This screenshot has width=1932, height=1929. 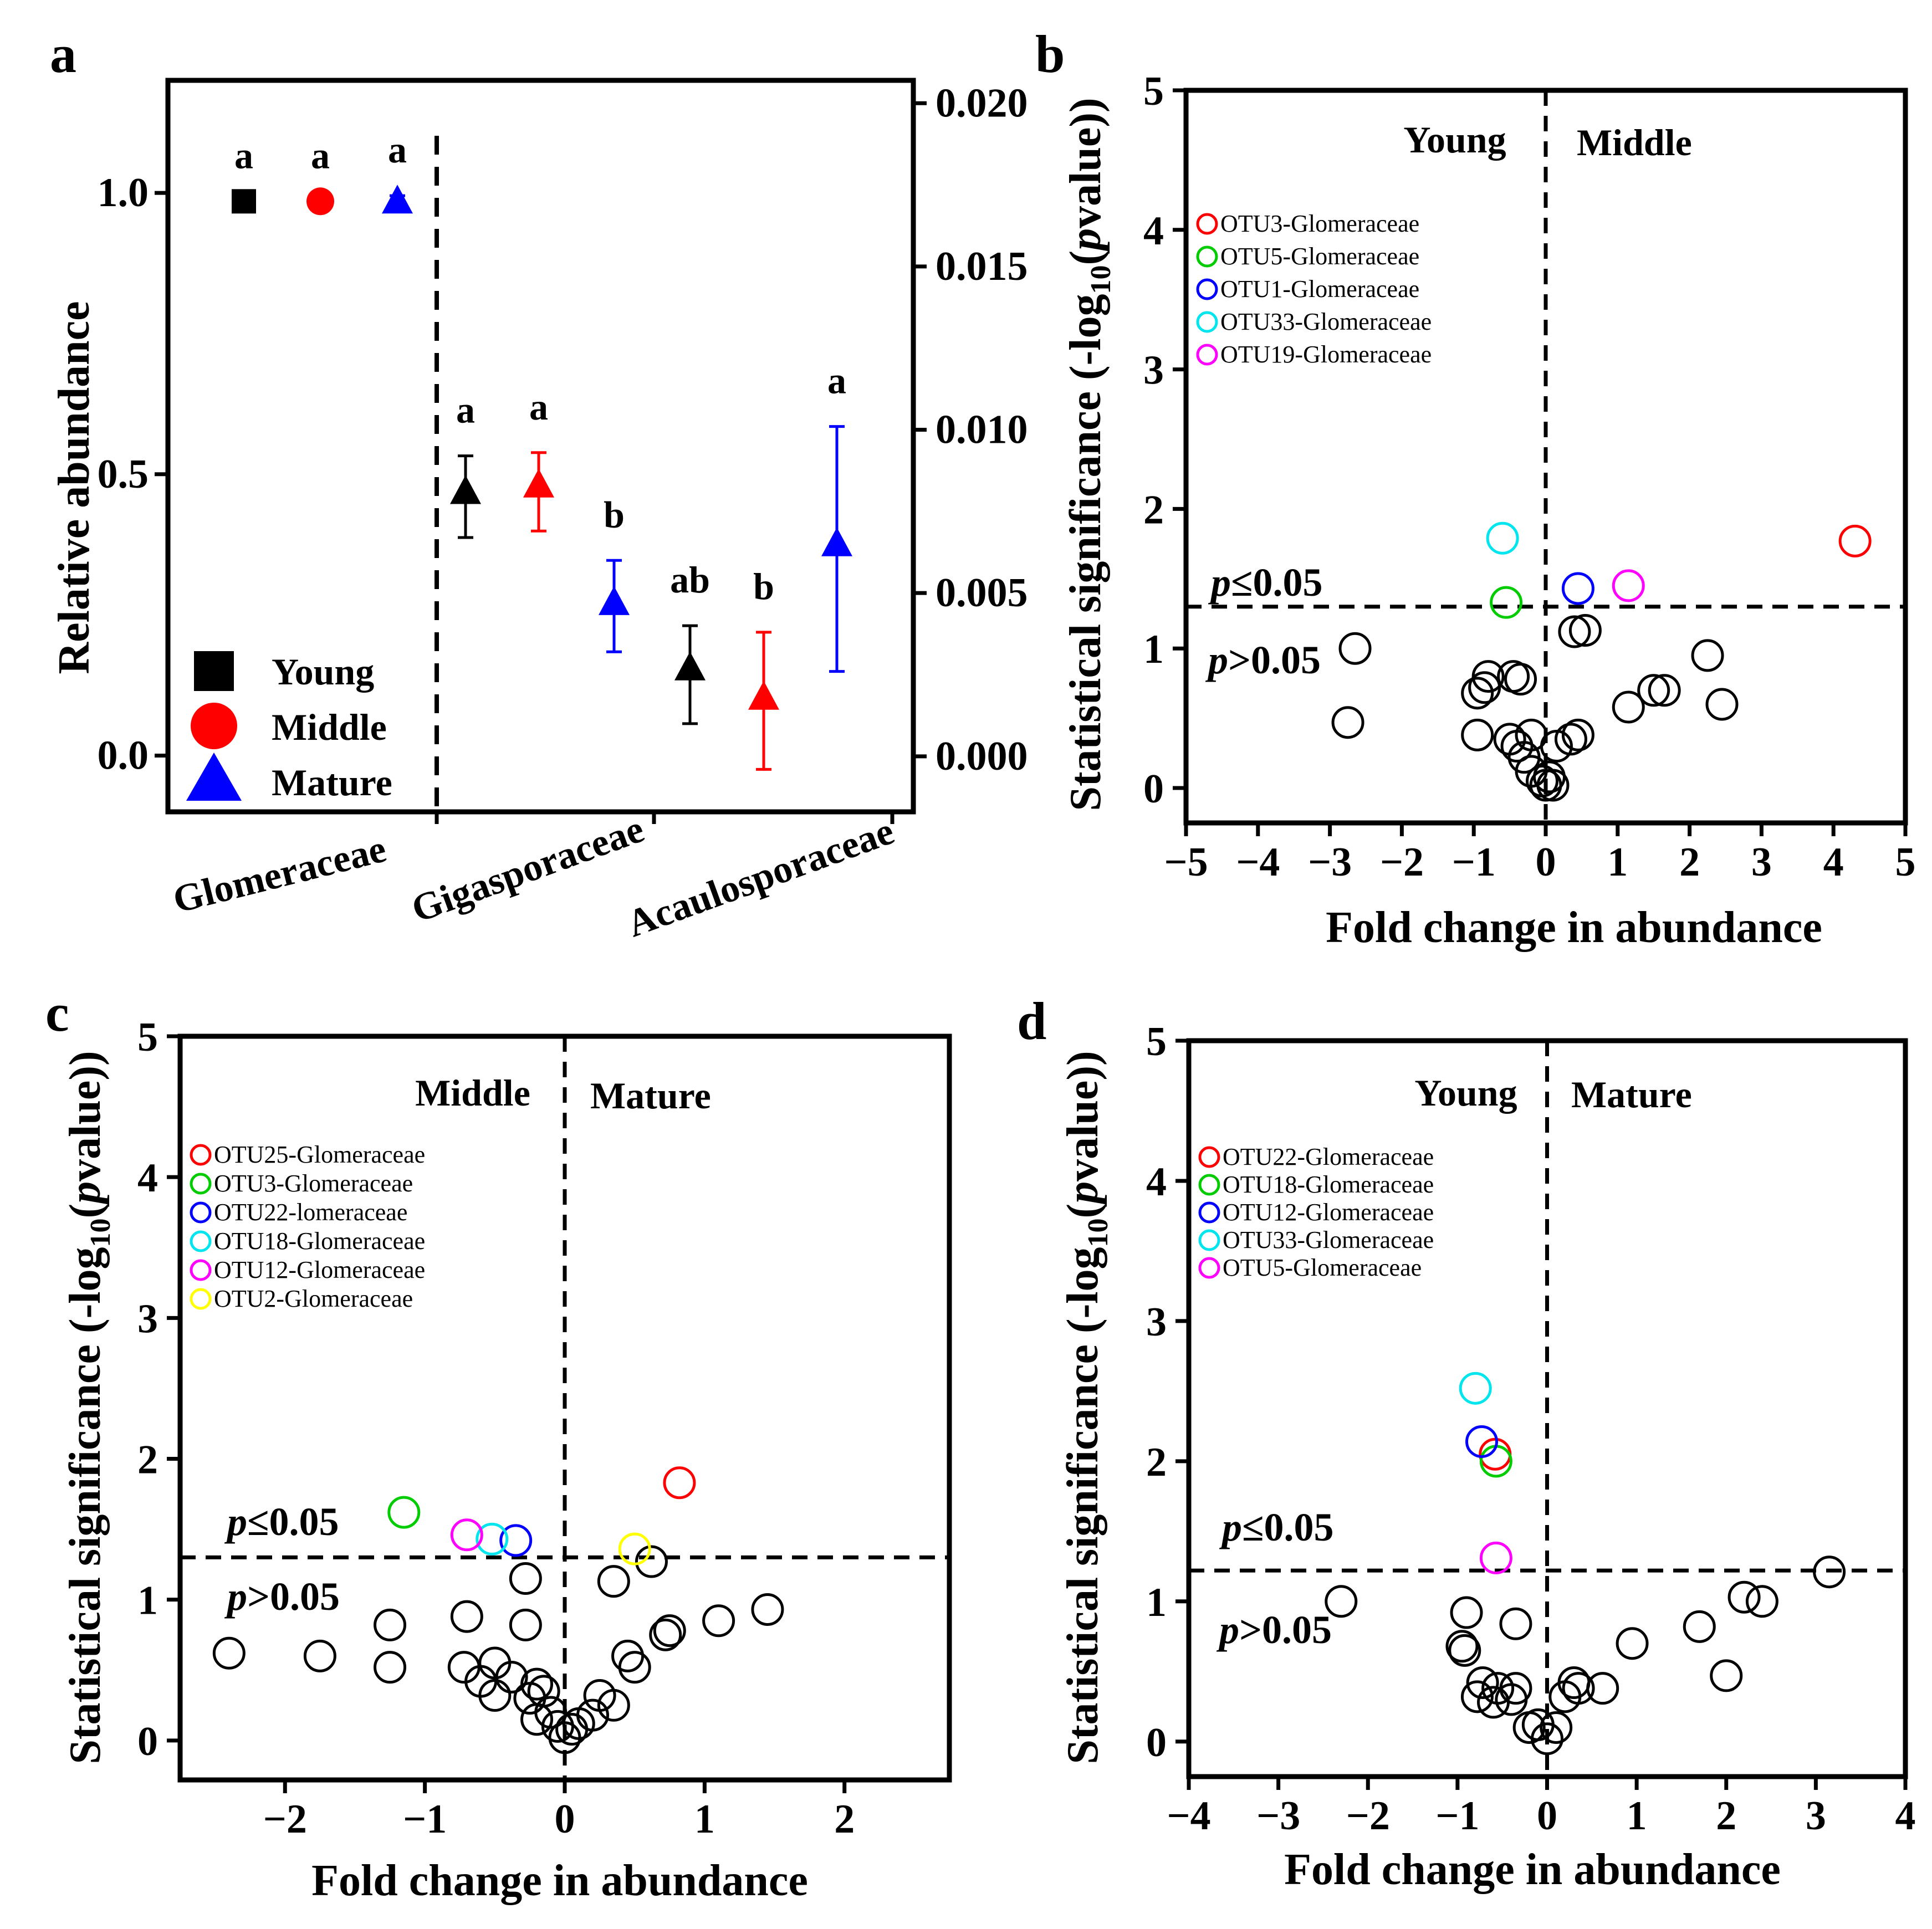 I want to click on panel-b-ylabel-end: value)), so click(x=1085, y=163).